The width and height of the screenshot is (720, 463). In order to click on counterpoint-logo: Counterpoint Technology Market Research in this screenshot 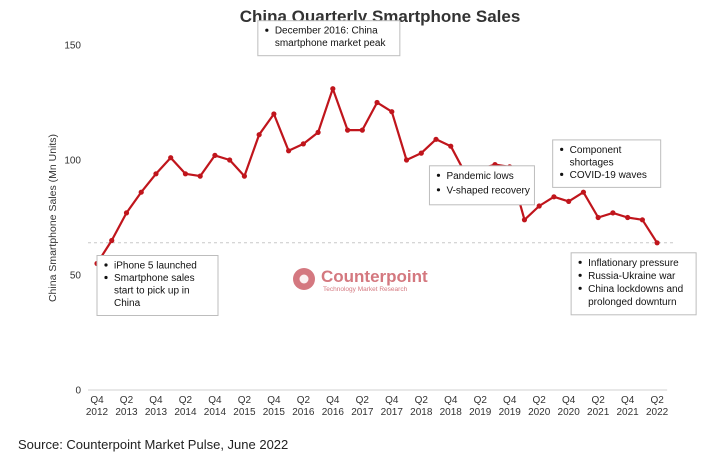, I will do `click(360, 280)`.